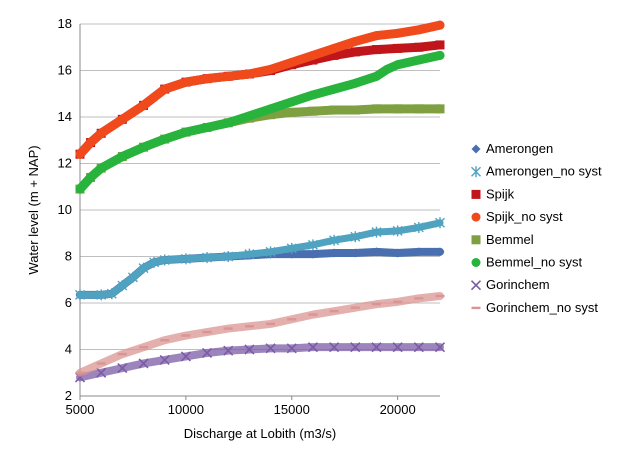 This screenshot has width=633, height=450. Describe the element at coordinates (542, 307) in the screenshot. I see `legend-label: Gorinchem_no syst` at that location.